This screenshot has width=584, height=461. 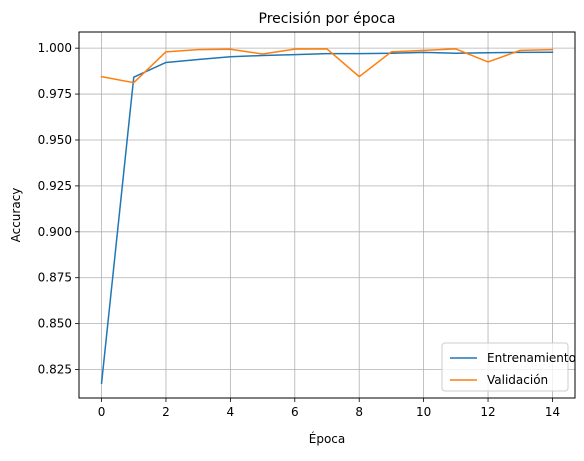 What do you see at coordinates (531, 358) in the screenshot?
I see `legend-label-entrenamiento: Entrenamiento` at bounding box center [531, 358].